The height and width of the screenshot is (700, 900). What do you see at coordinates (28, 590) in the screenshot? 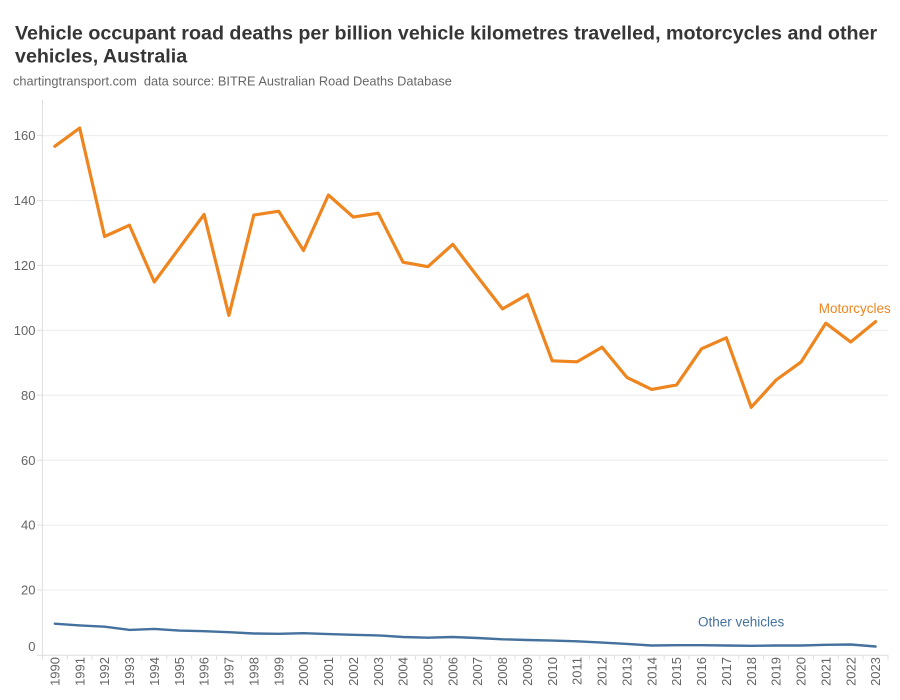
I see `svg-text: 20` at bounding box center [28, 590].